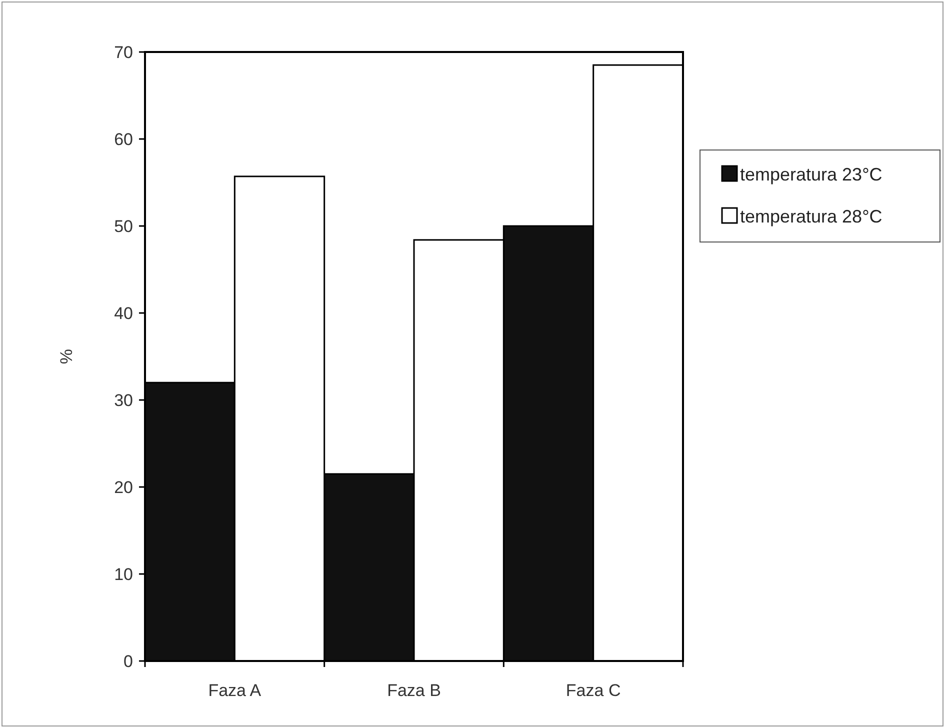  What do you see at coordinates (123, 226) in the screenshot?
I see `y-tick-label: 50` at bounding box center [123, 226].